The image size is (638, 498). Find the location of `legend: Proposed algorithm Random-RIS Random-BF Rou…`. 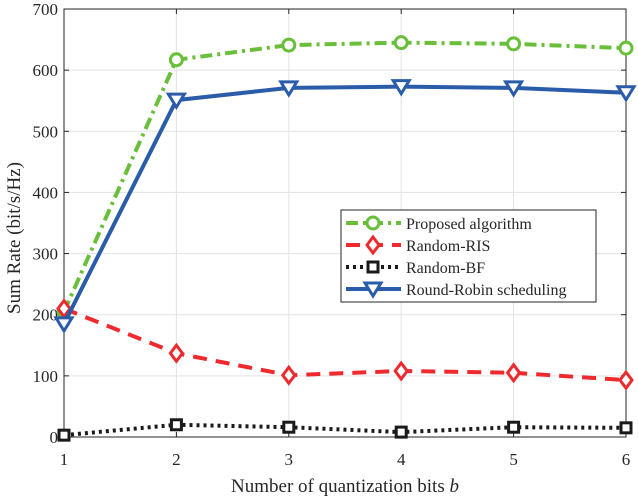

legend: Proposed algorithm Random-RIS Random-BF Rou… is located at coordinates (468, 256).